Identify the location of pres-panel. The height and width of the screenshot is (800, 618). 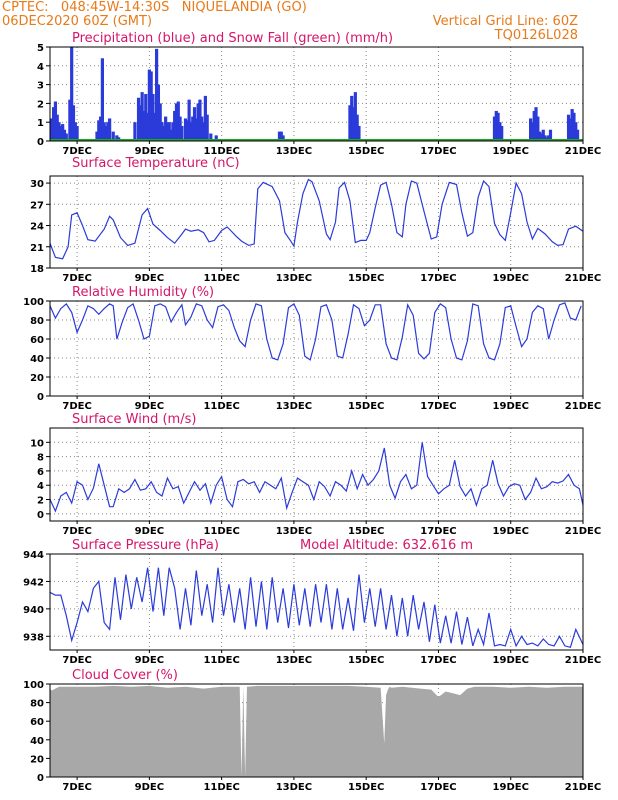
(315, 603).